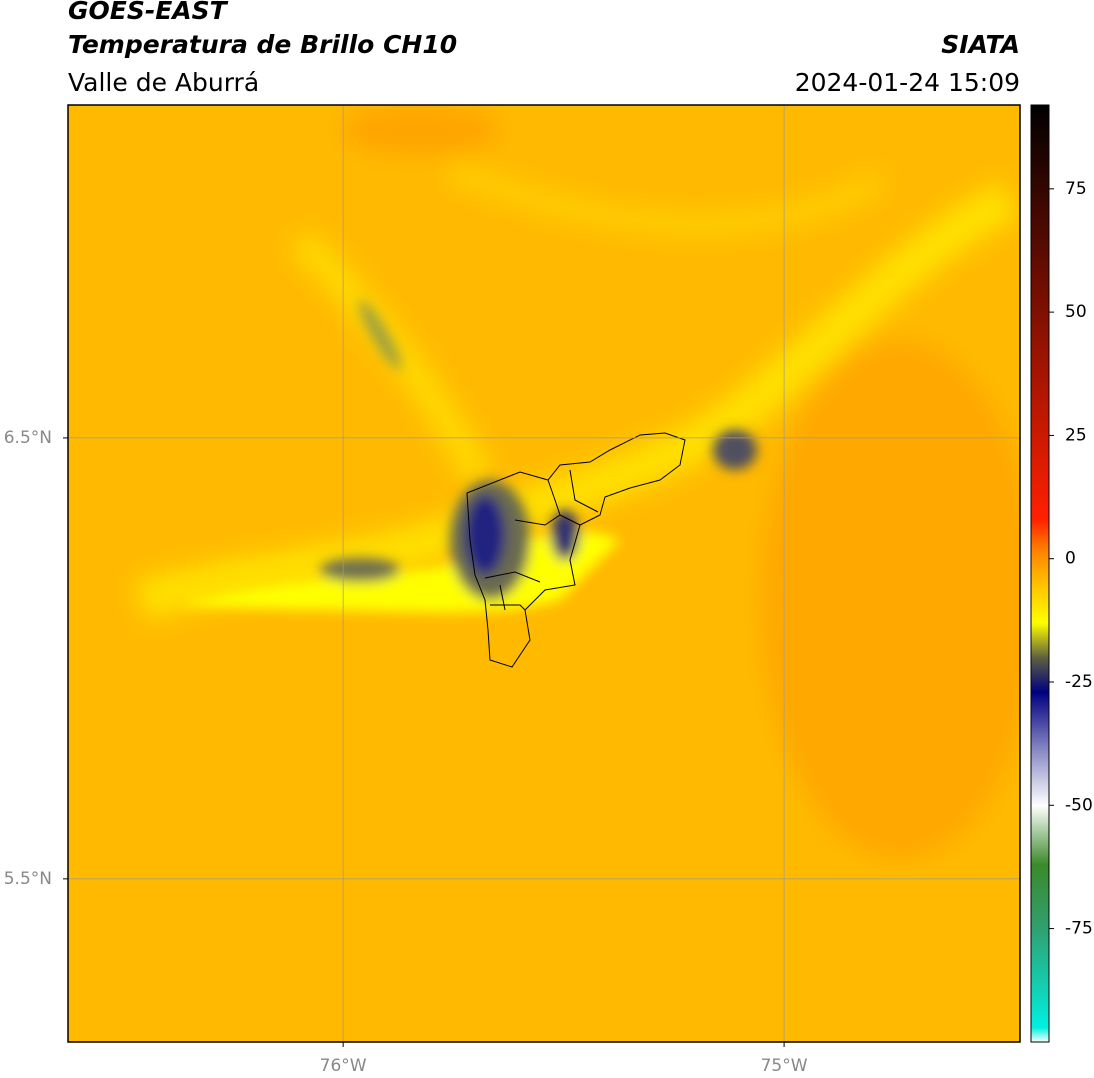  Describe the element at coordinates (28, 438) in the screenshot. I see `y-tick-label: 6.5°N` at that location.